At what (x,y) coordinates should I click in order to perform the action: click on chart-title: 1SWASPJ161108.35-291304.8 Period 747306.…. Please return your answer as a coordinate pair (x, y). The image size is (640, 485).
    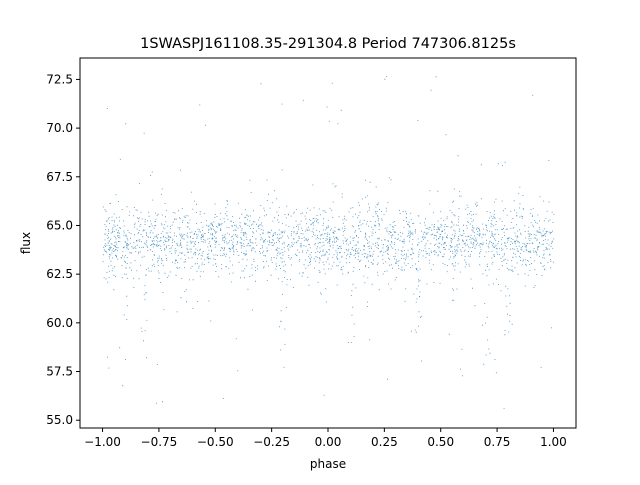
    Looking at the image, I should click on (328, 44).